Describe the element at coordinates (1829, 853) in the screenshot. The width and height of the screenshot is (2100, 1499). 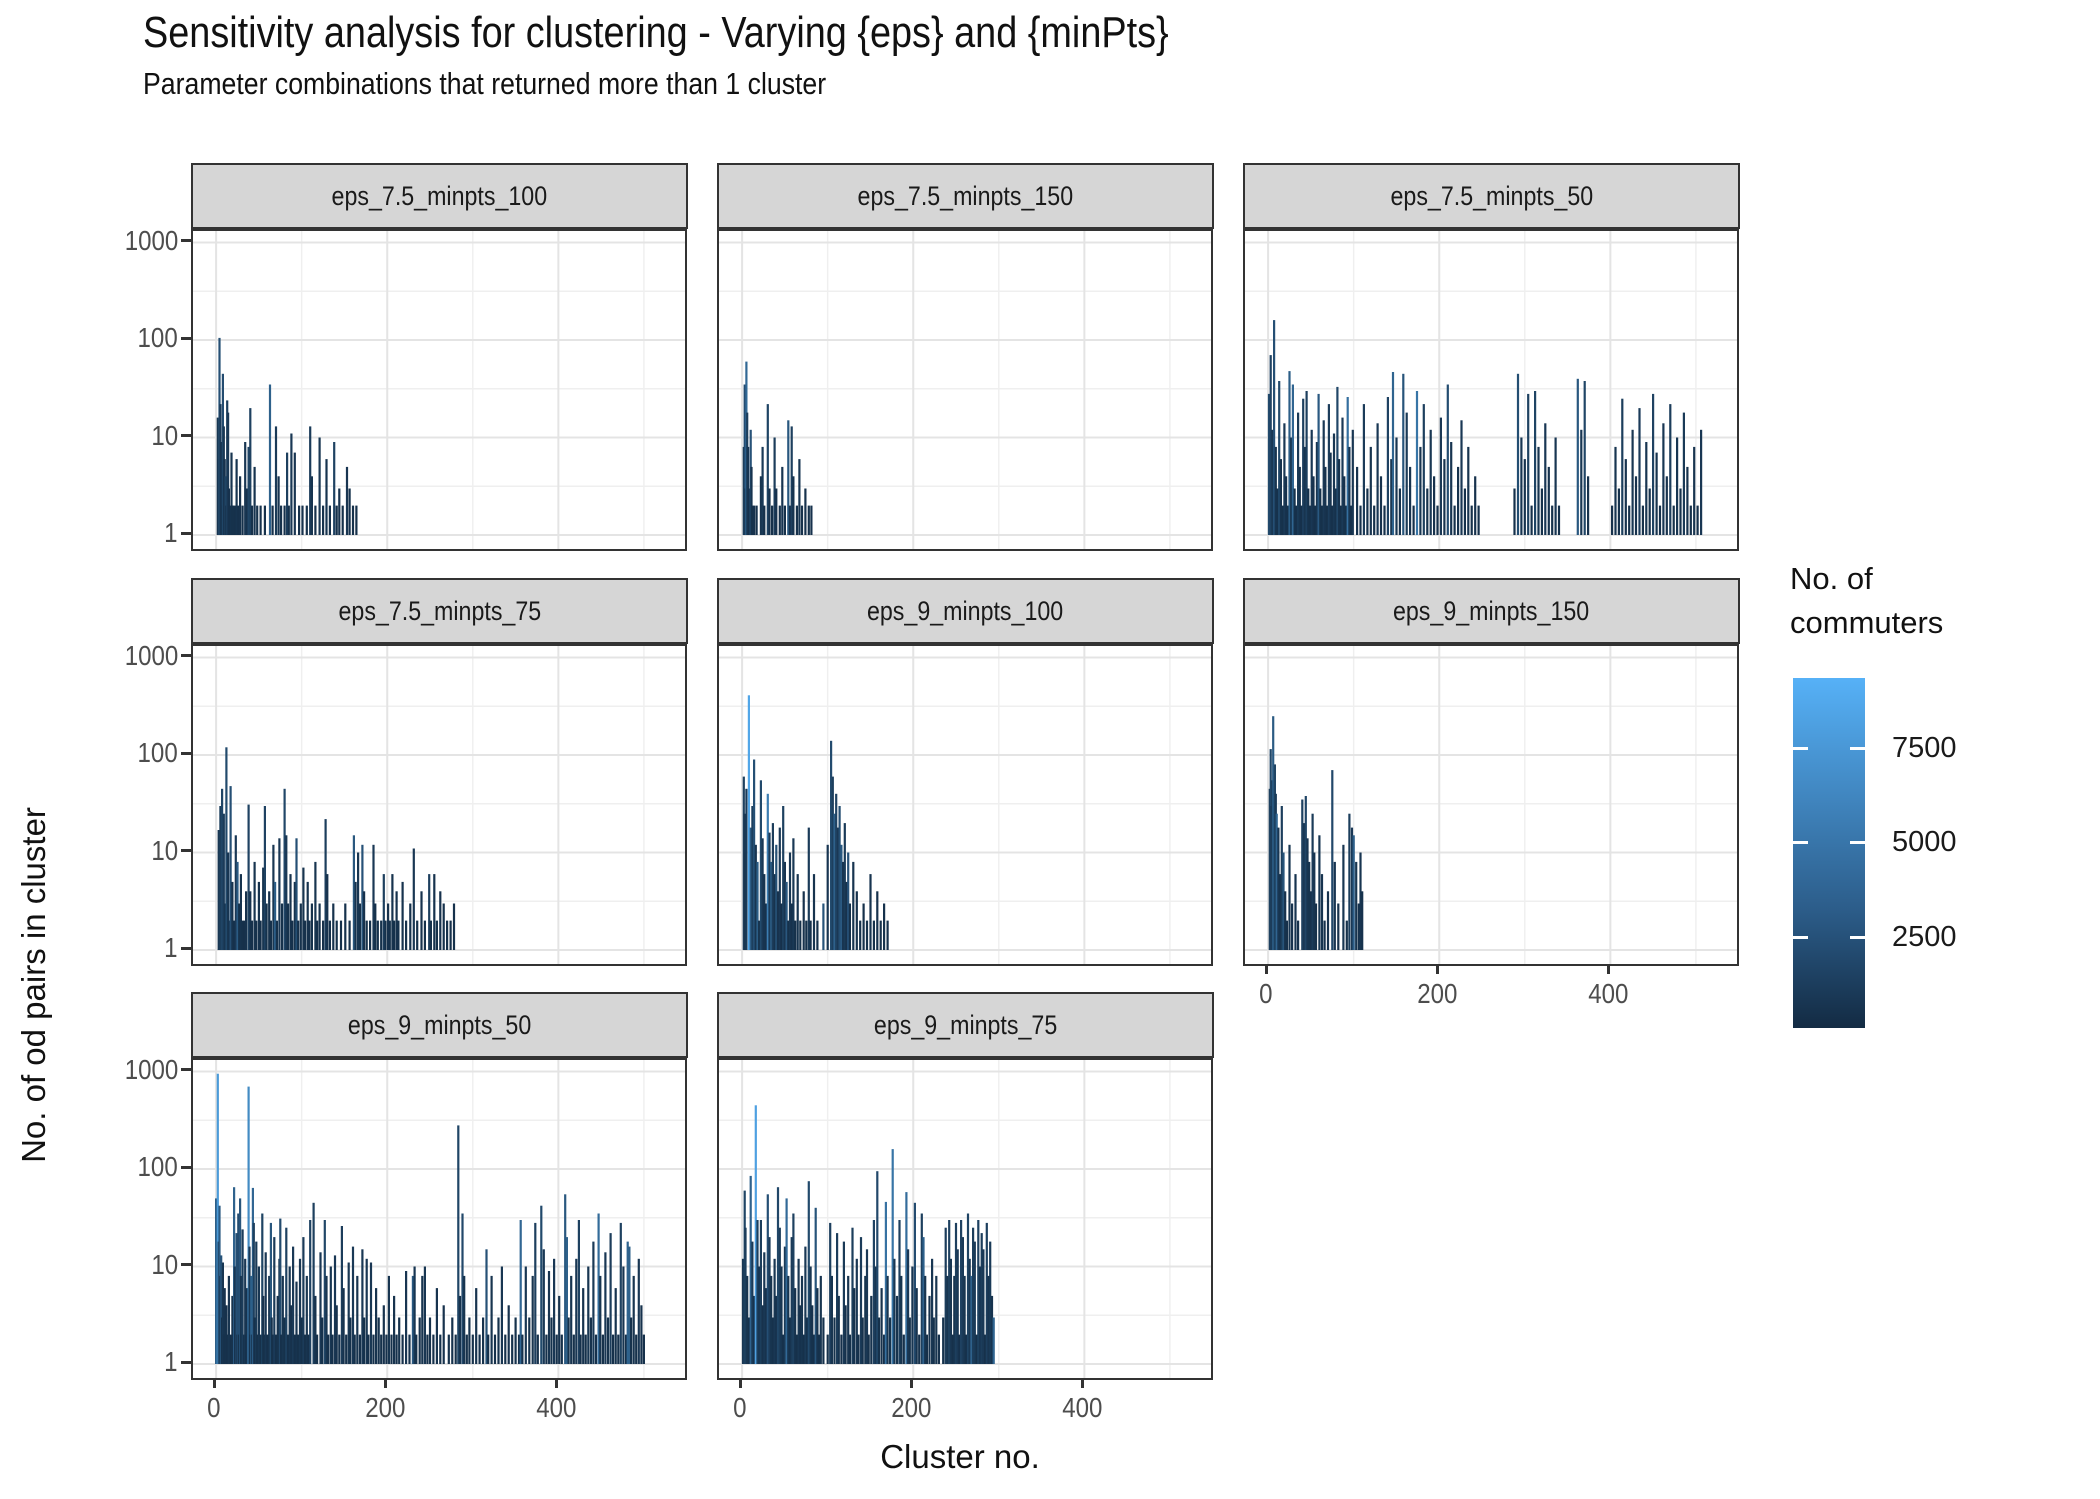
I see `legend-colorbar` at that location.